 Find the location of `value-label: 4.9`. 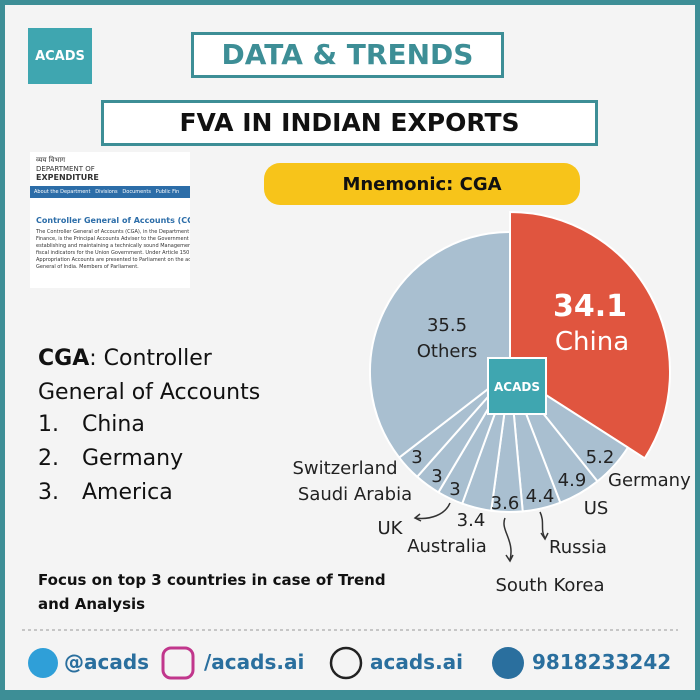

value-label: 4.9 is located at coordinates (572, 480).